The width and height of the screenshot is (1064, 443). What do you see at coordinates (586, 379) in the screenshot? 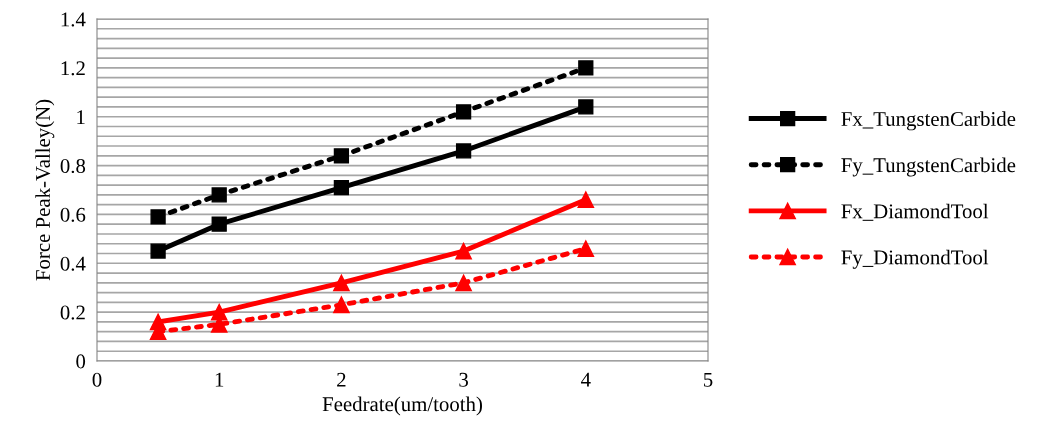
I see `x-tick-label: 4` at bounding box center [586, 379].